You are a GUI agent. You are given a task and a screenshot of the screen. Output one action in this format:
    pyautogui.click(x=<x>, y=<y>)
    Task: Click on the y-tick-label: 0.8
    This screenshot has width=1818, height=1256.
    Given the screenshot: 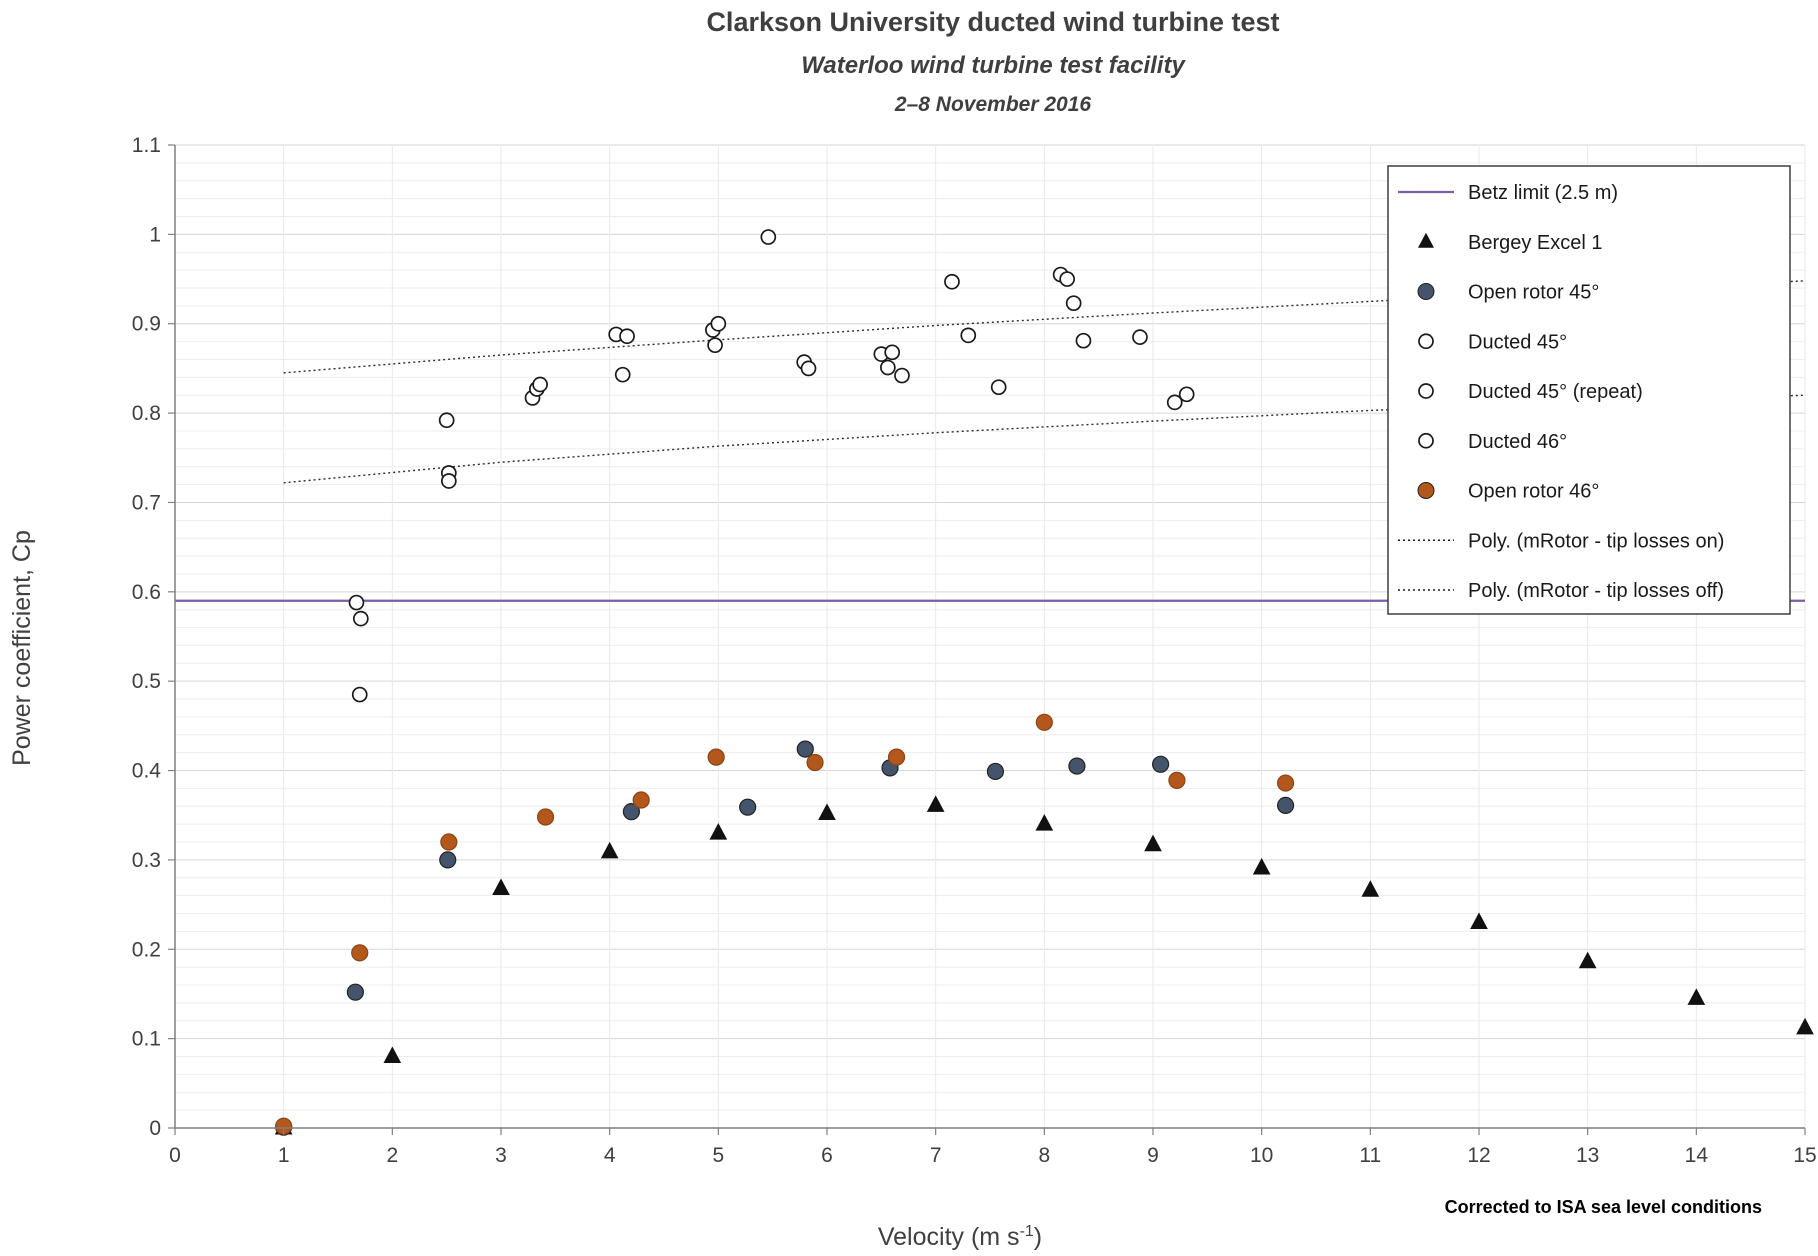 What is the action you would take?
    pyautogui.click(x=146, y=413)
    